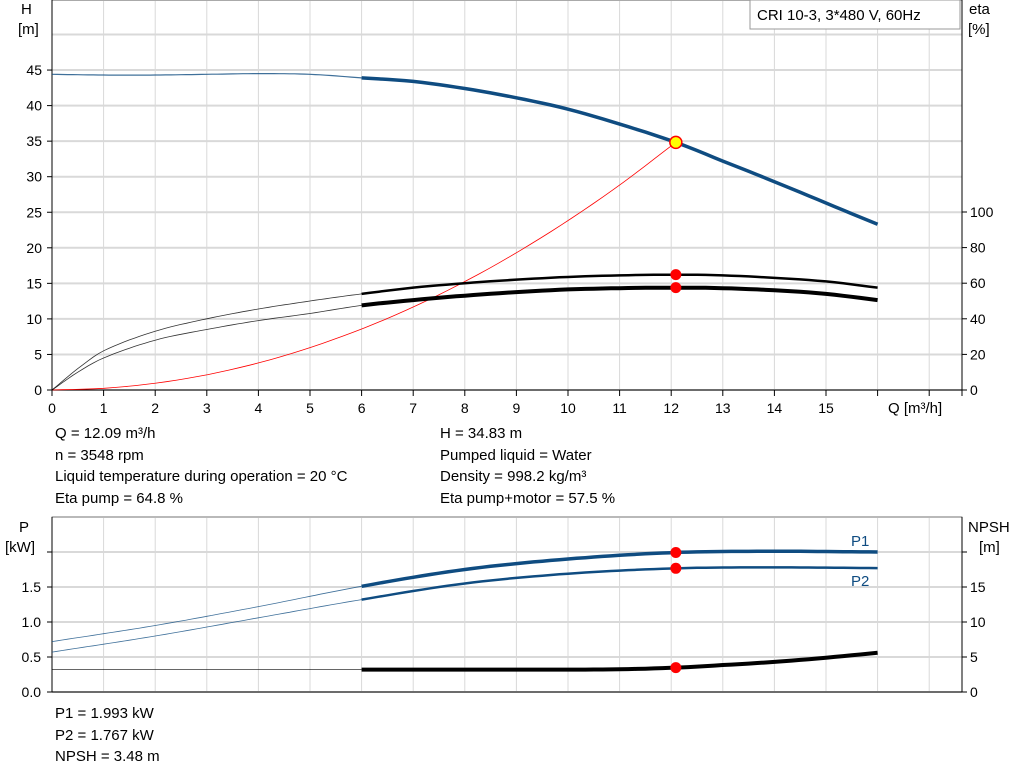 The image size is (1024, 781). Describe the element at coordinates (775, 408) in the screenshot. I see `q-tick-label: 14` at that location.